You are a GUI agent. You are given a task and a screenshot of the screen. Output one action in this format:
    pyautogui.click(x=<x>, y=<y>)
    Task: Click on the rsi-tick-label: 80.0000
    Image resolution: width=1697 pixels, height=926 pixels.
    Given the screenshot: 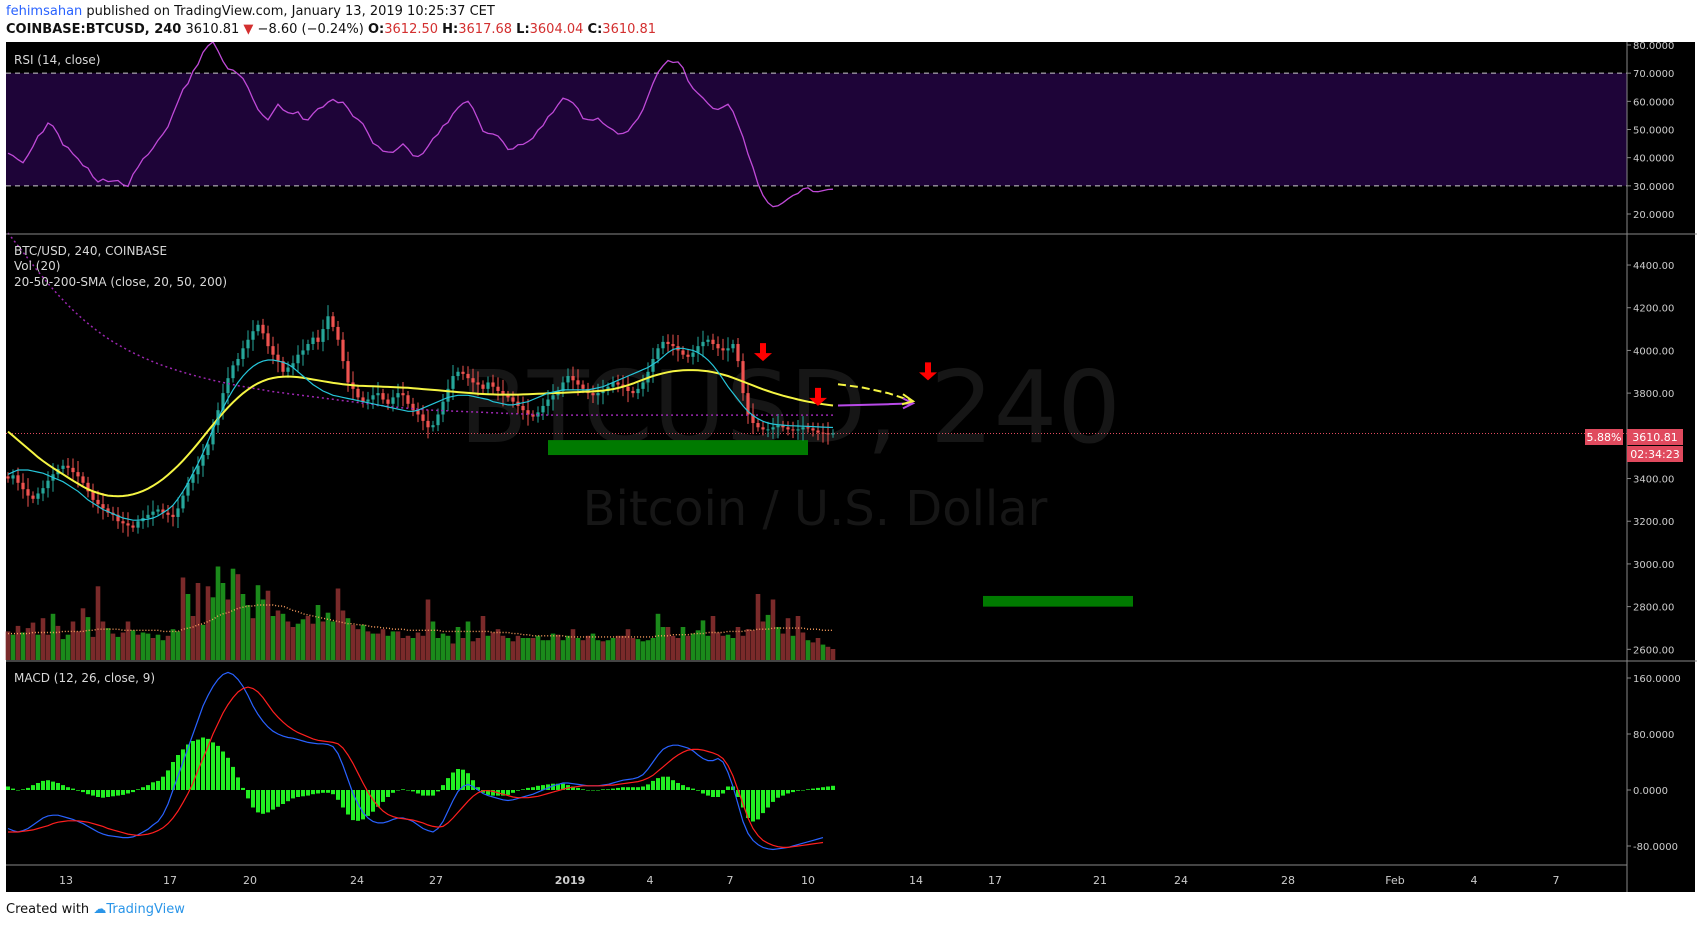 What is the action you would take?
    pyautogui.click(x=1653, y=47)
    